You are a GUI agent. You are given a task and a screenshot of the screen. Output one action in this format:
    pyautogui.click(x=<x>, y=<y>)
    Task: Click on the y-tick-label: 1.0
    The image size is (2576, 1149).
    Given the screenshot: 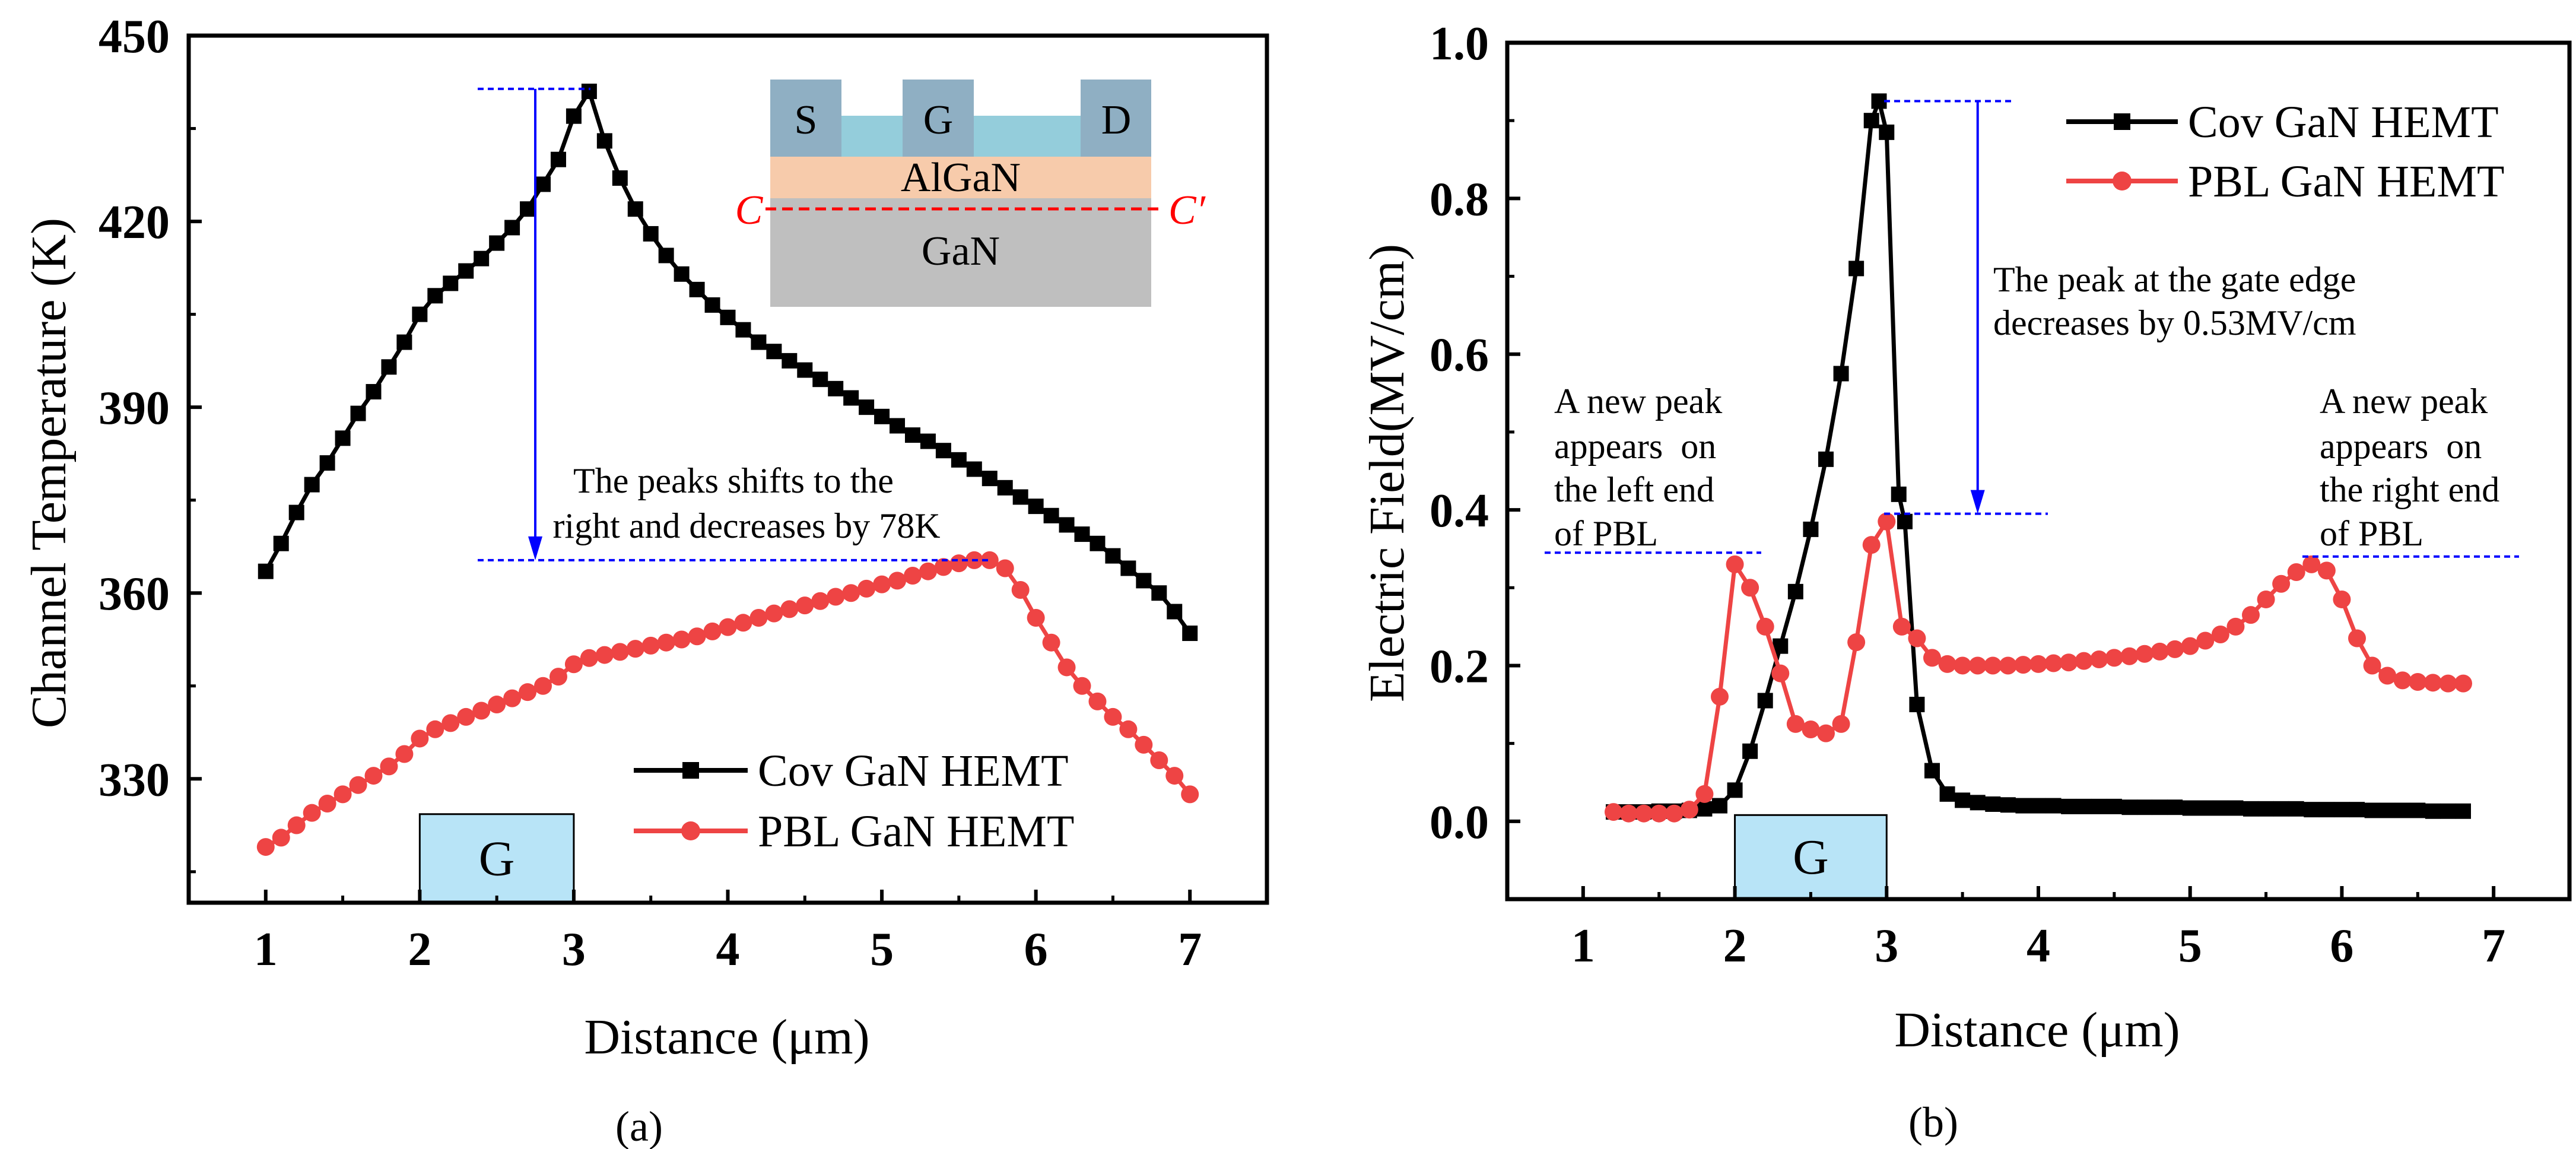 What is the action you would take?
    pyautogui.click(x=1459, y=44)
    